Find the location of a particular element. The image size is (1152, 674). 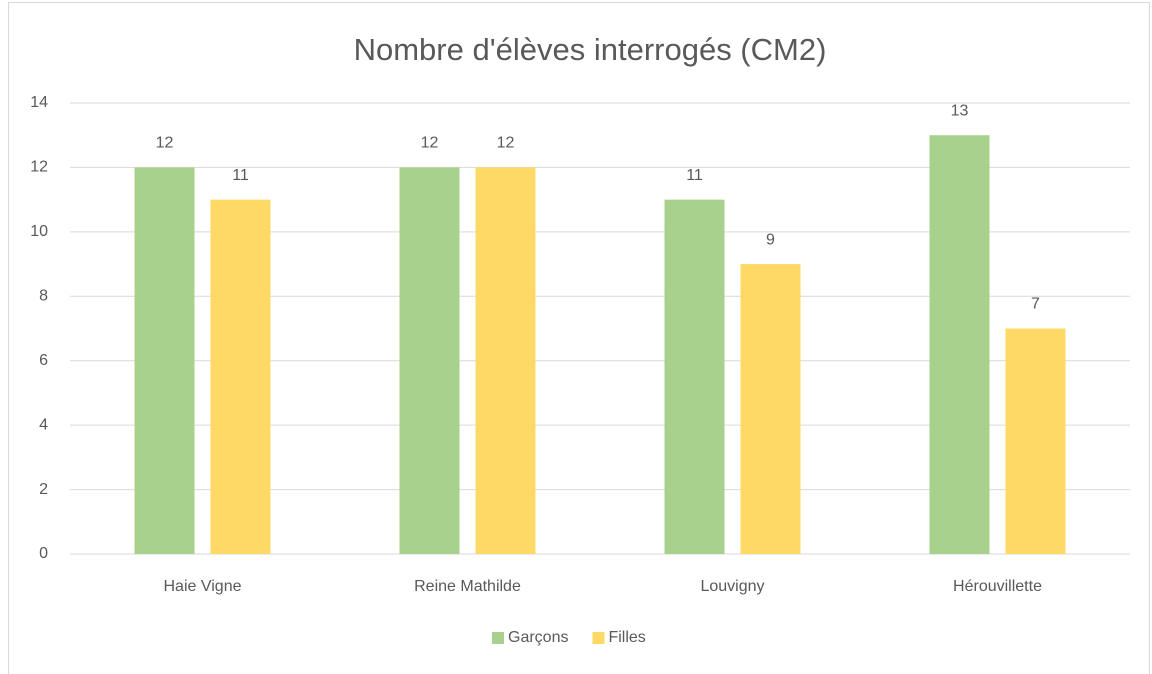

x-tick-label: Haie Vigne is located at coordinates (203, 586).